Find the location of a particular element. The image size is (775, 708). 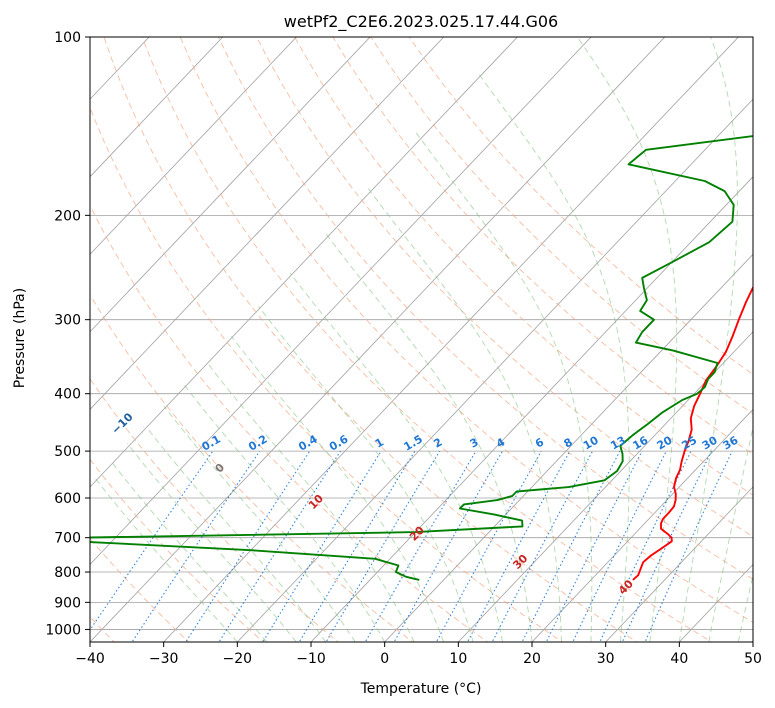

x-tick-label: −10 is located at coordinates (311, 659).